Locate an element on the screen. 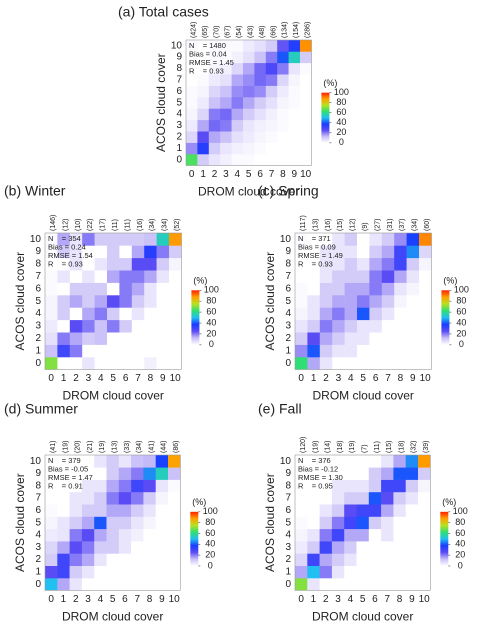  y-tick-label: 4 is located at coordinates (38, 313).